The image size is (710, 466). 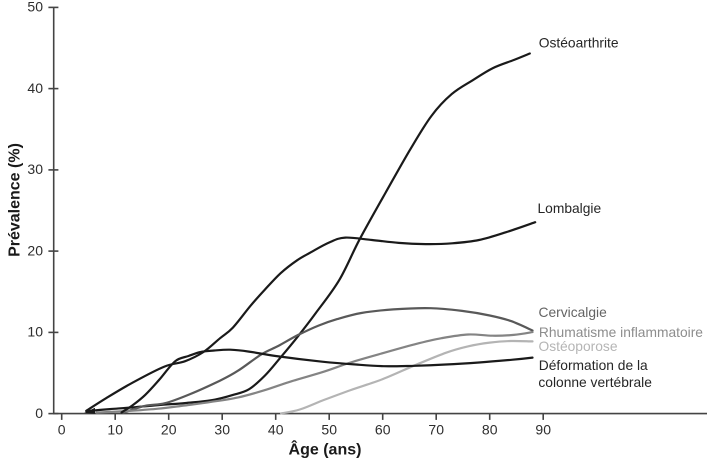 What do you see at coordinates (490, 430) in the screenshot?
I see `svg-text: 80` at bounding box center [490, 430].